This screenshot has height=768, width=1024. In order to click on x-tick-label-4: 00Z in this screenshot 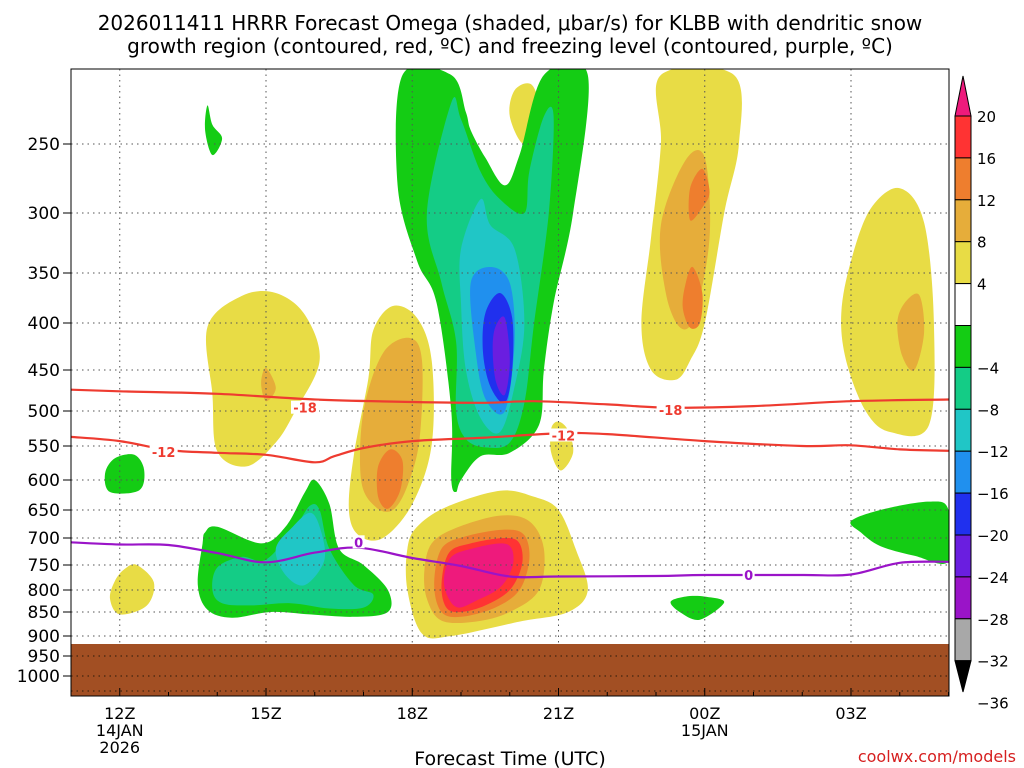, I will do `click(704, 713)`.